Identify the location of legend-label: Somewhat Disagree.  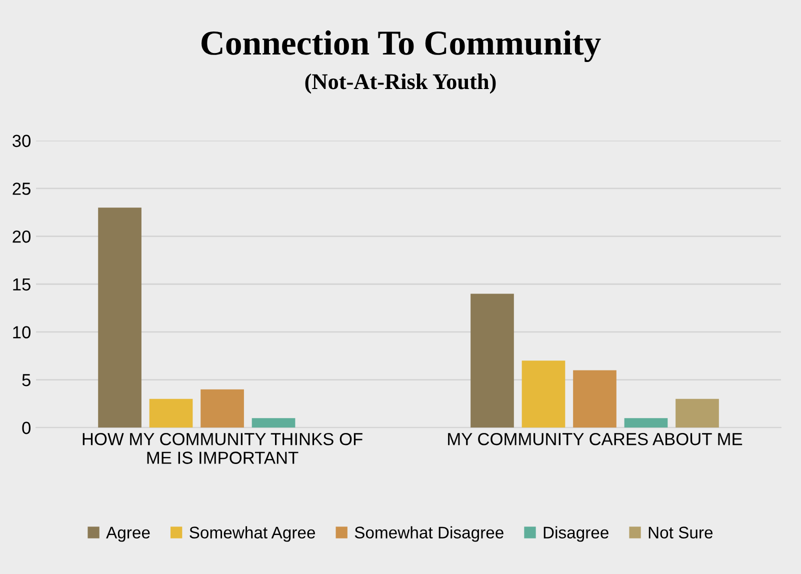
(429, 534).